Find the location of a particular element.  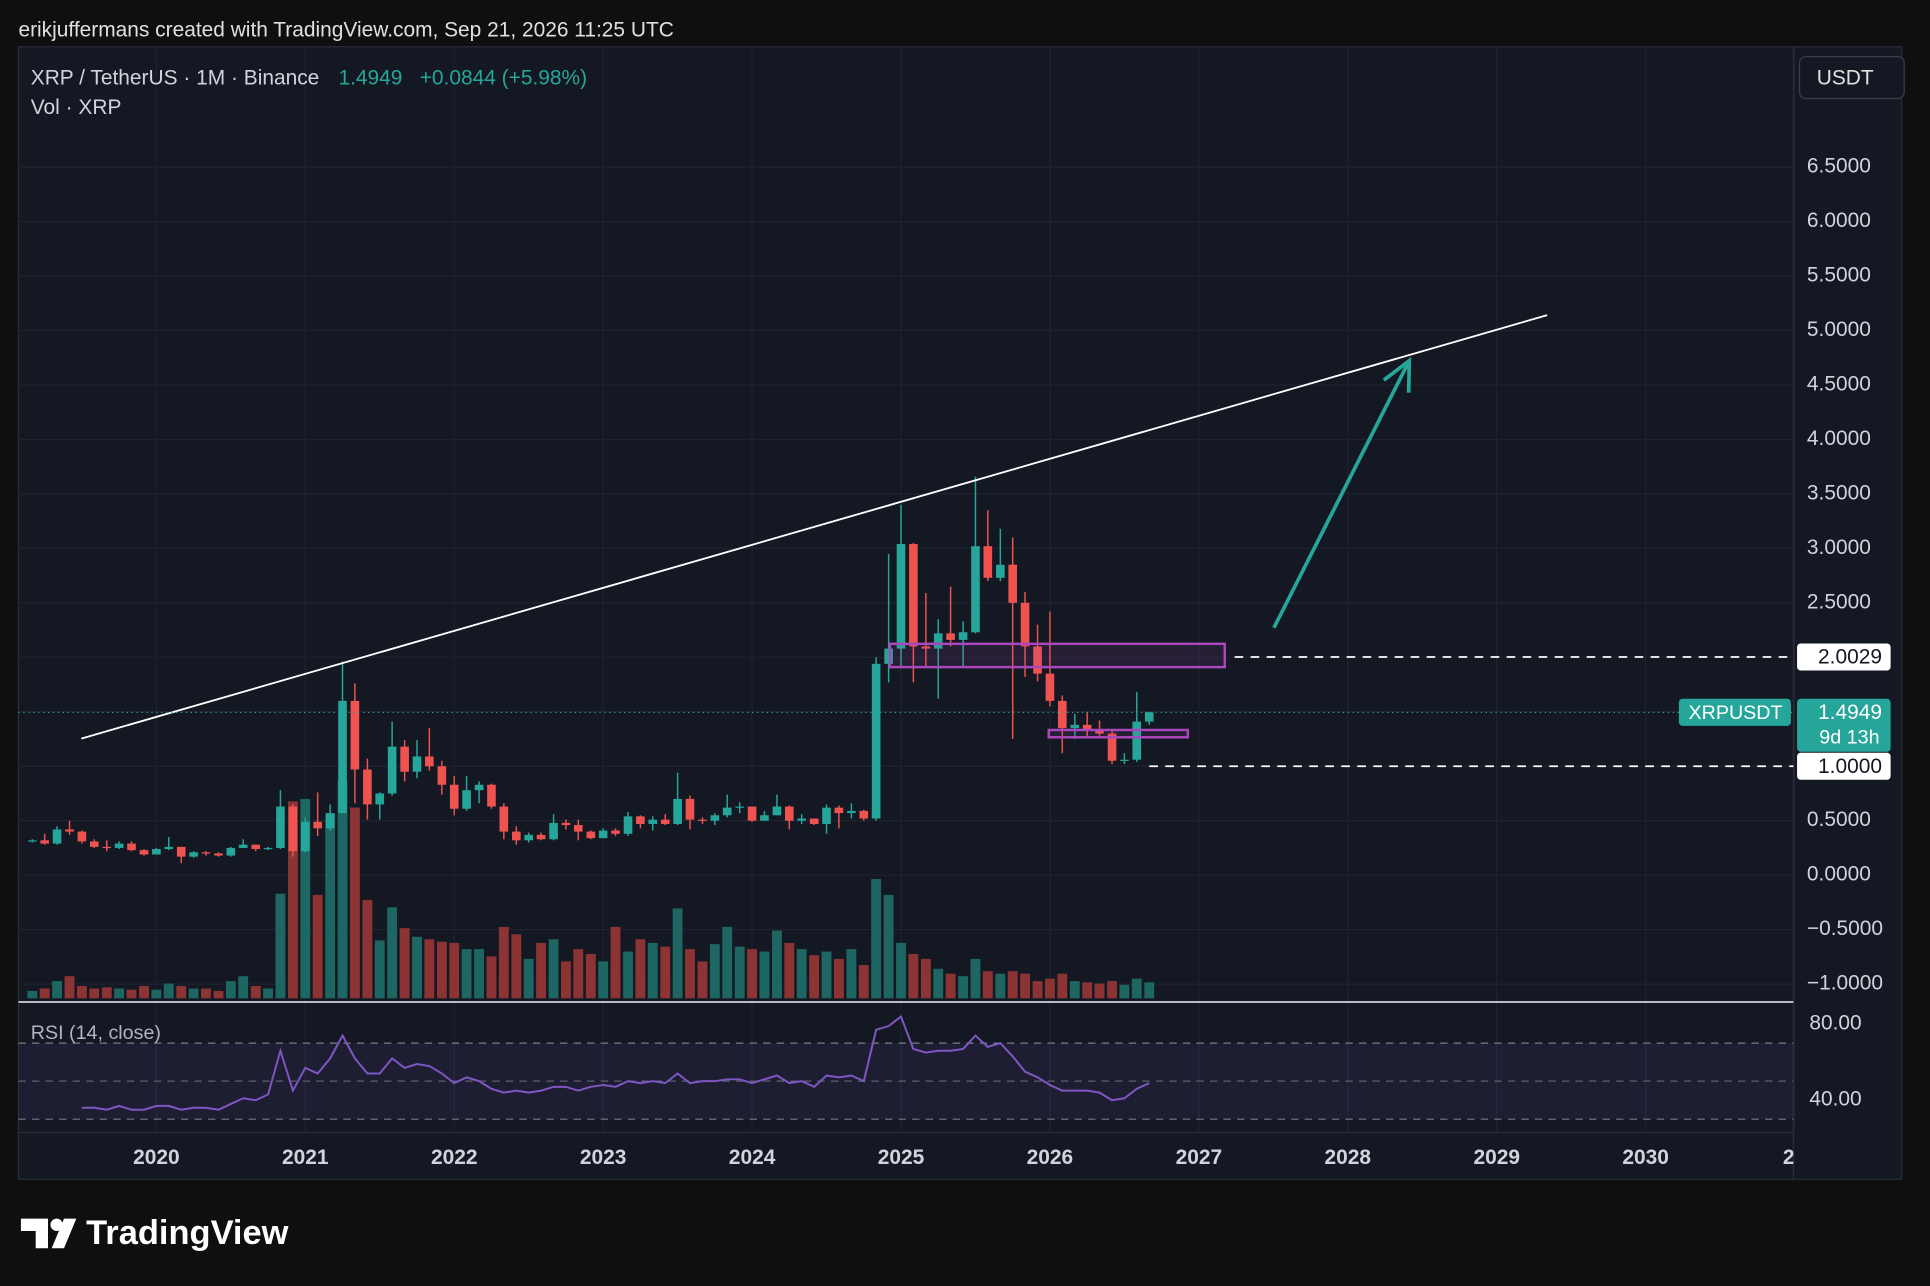

y-tick-label: 0.5000 is located at coordinates (1839, 819).